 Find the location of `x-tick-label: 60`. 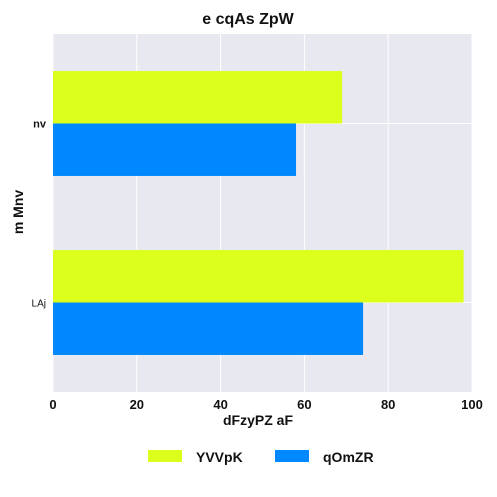

x-tick-label: 60 is located at coordinates (304, 404).